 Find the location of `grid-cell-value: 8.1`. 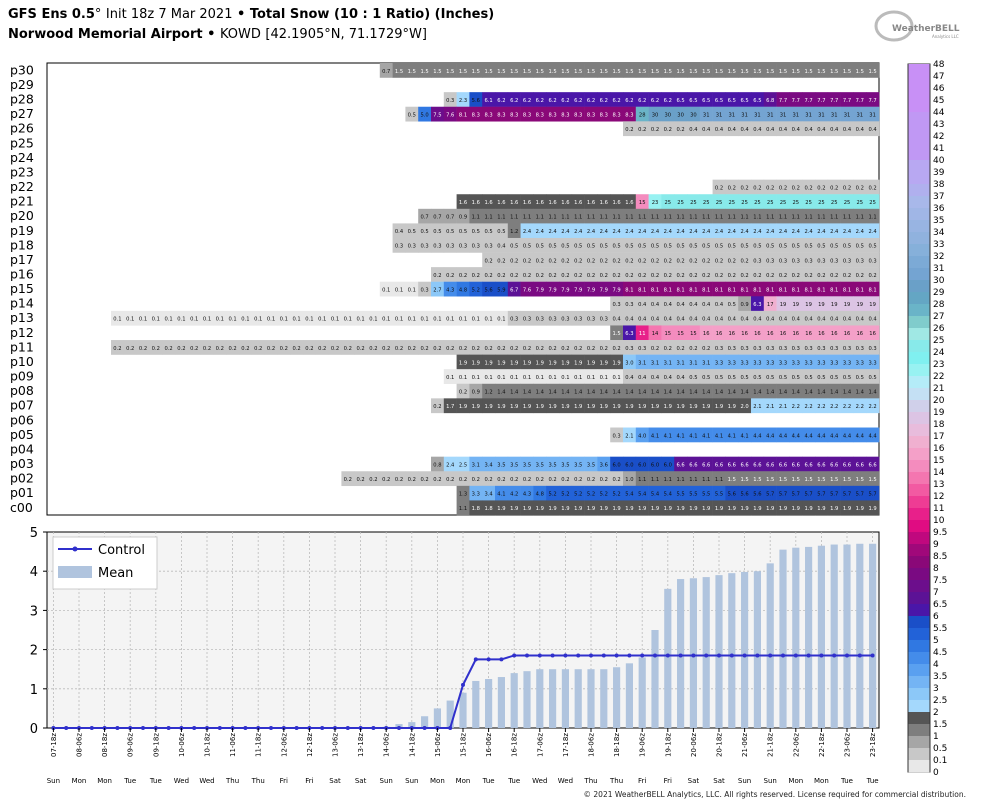

grid-cell-value: 8.1 is located at coordinates (706, 290).